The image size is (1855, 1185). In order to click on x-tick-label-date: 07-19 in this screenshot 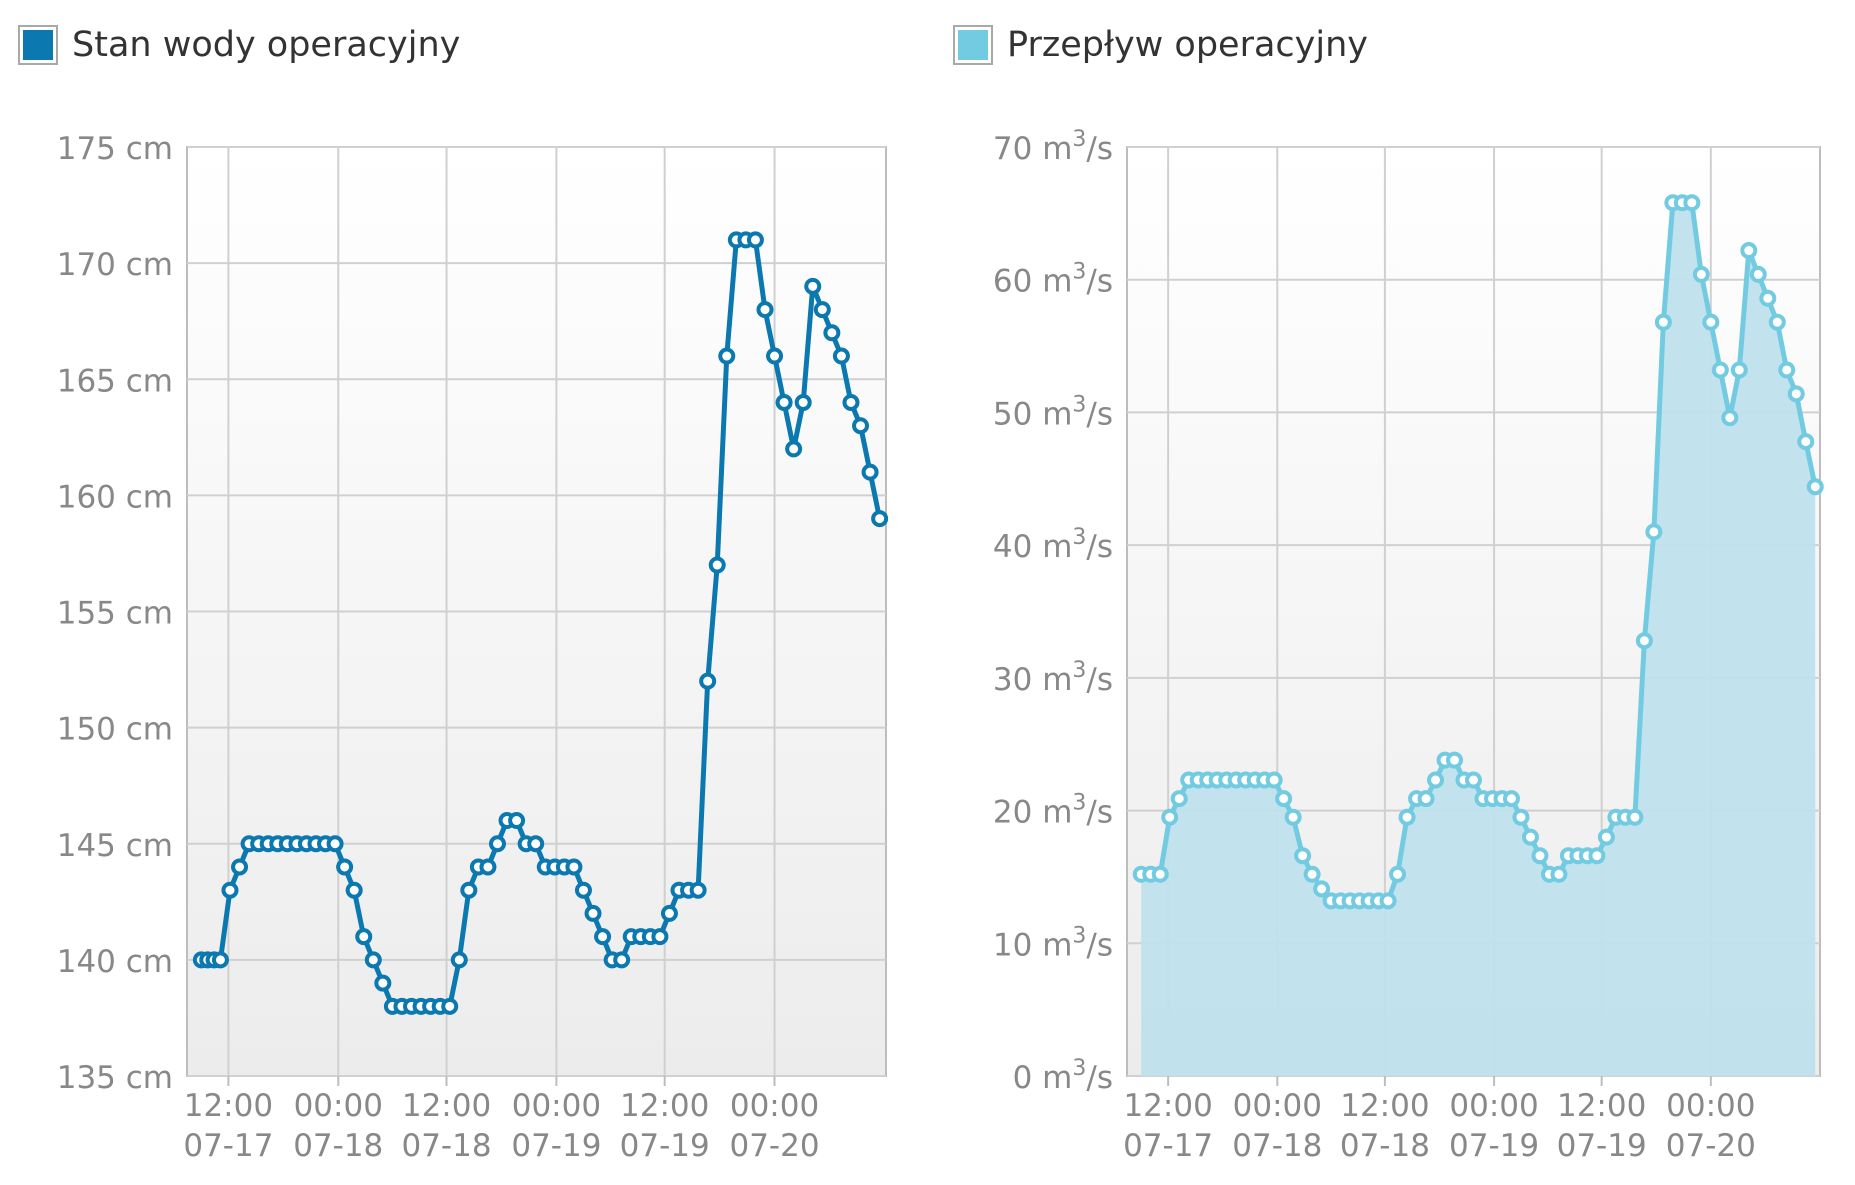, I will do `click(556, 1146)`.